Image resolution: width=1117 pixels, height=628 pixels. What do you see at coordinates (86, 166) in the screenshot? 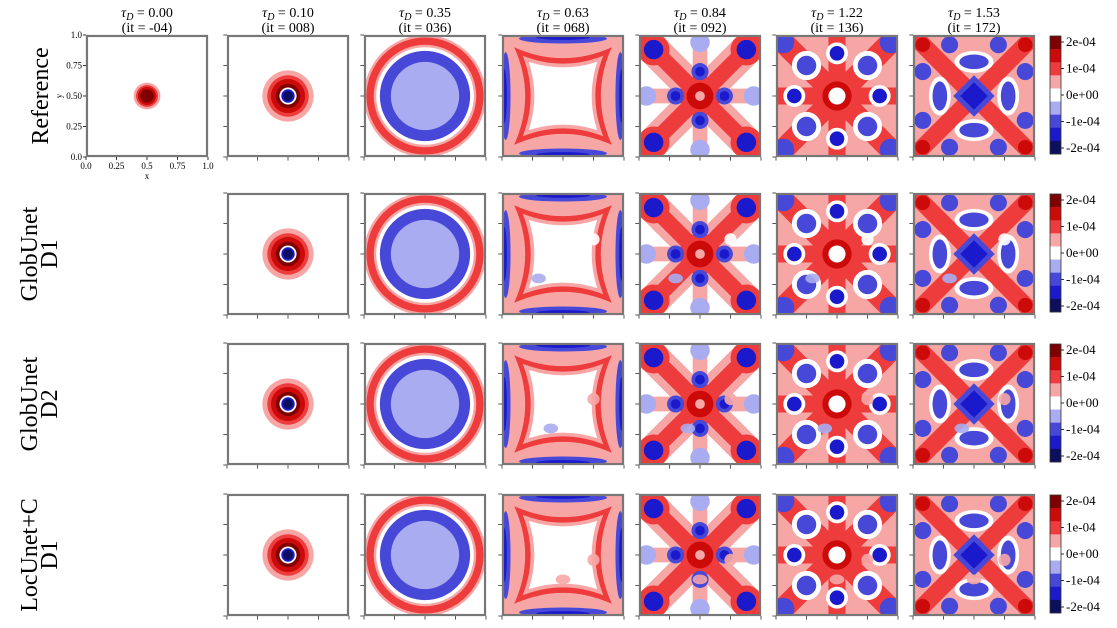
I see `x-tick-label: 0.0` at bounding box center [86, 166].